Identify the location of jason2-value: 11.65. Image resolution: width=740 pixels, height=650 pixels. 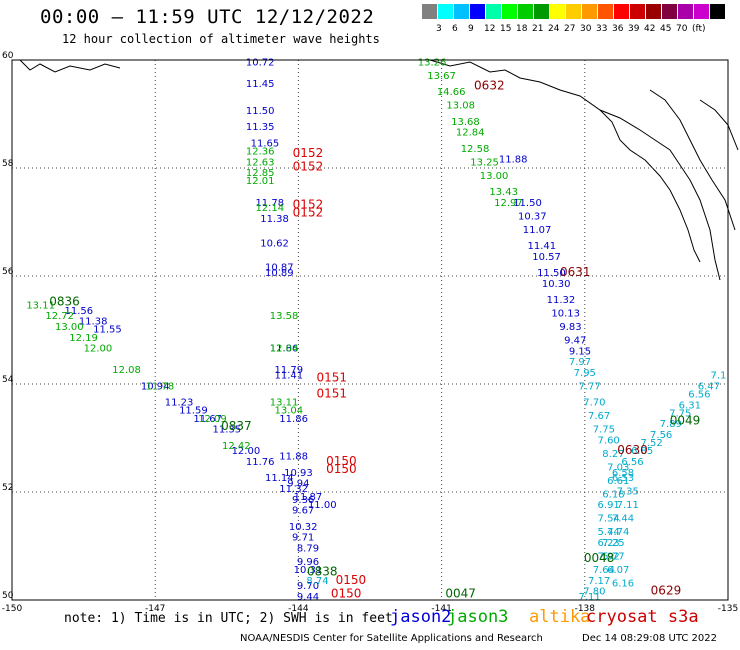
(265, 143).